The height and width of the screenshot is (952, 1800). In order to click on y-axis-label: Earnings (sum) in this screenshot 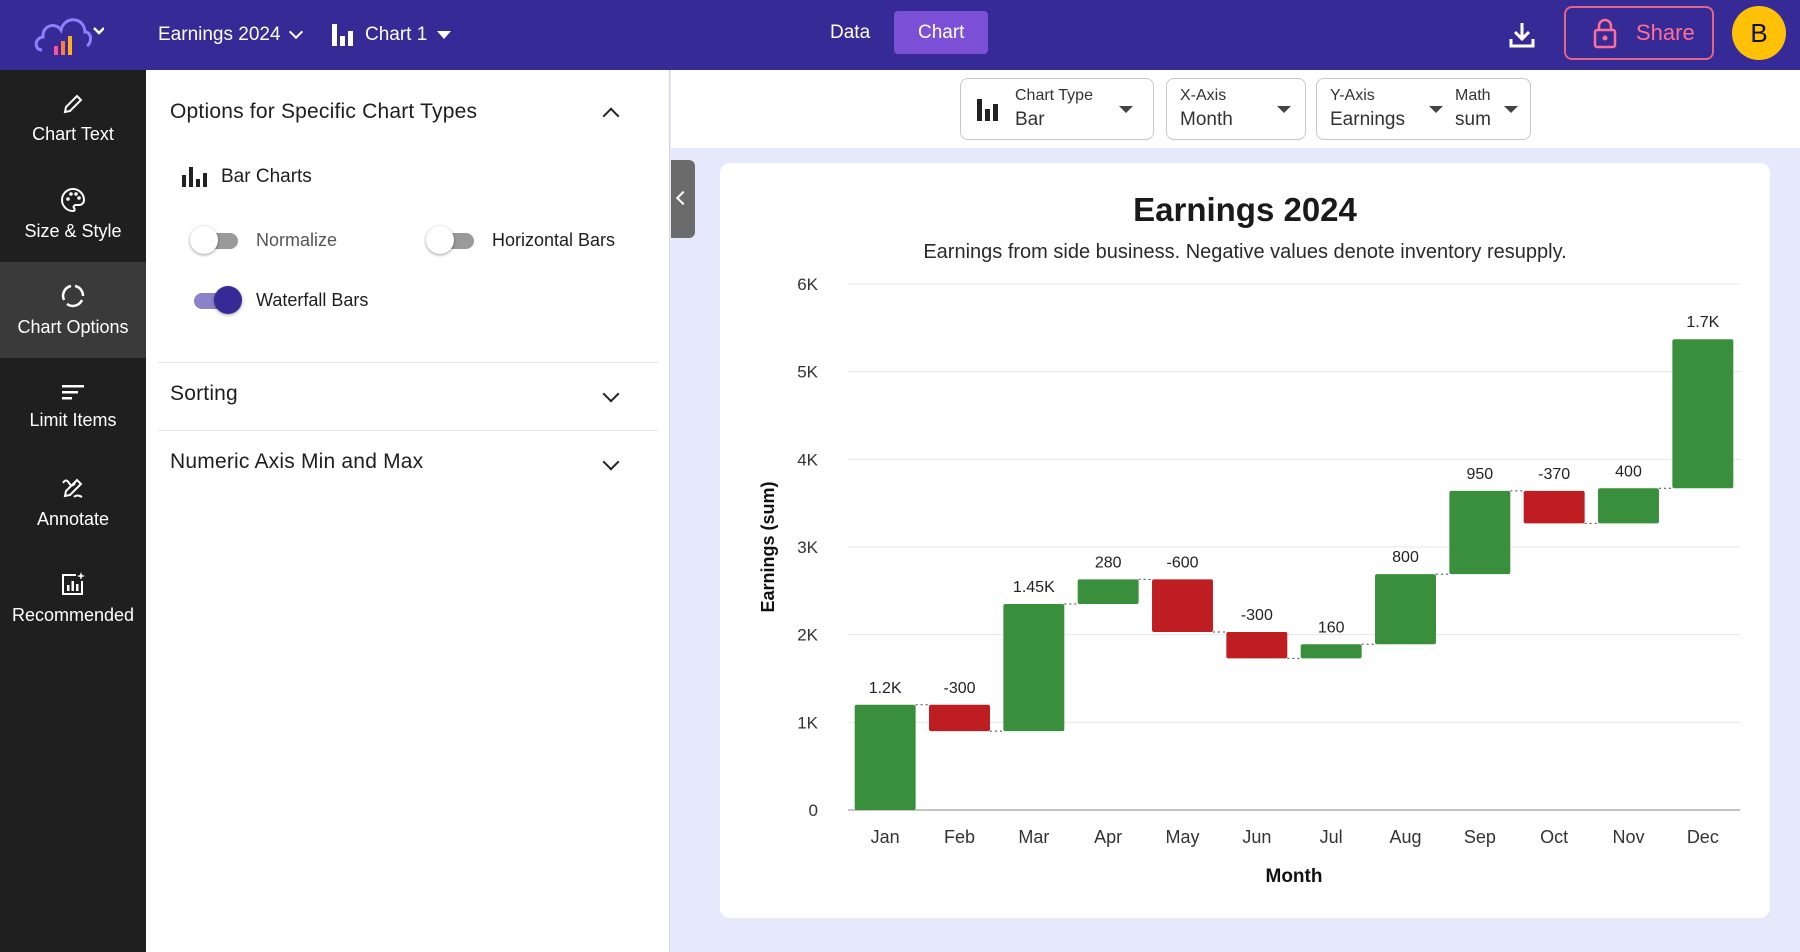, I will do `click(768, 546)`.